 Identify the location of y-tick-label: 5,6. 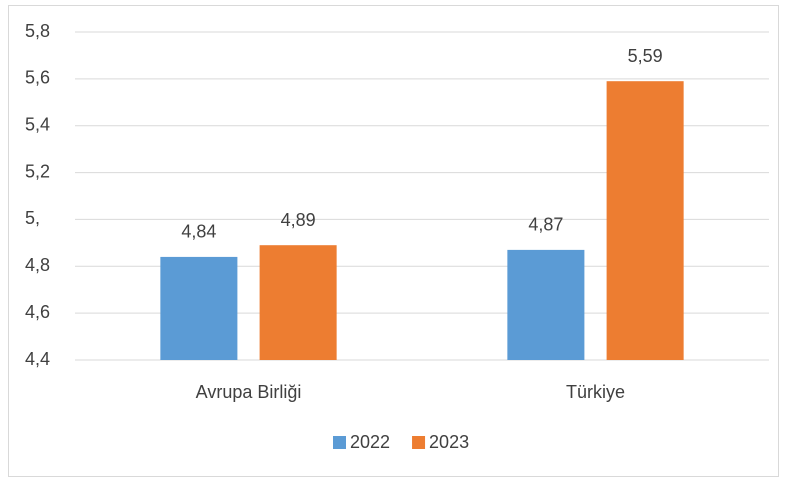
(37, 78).